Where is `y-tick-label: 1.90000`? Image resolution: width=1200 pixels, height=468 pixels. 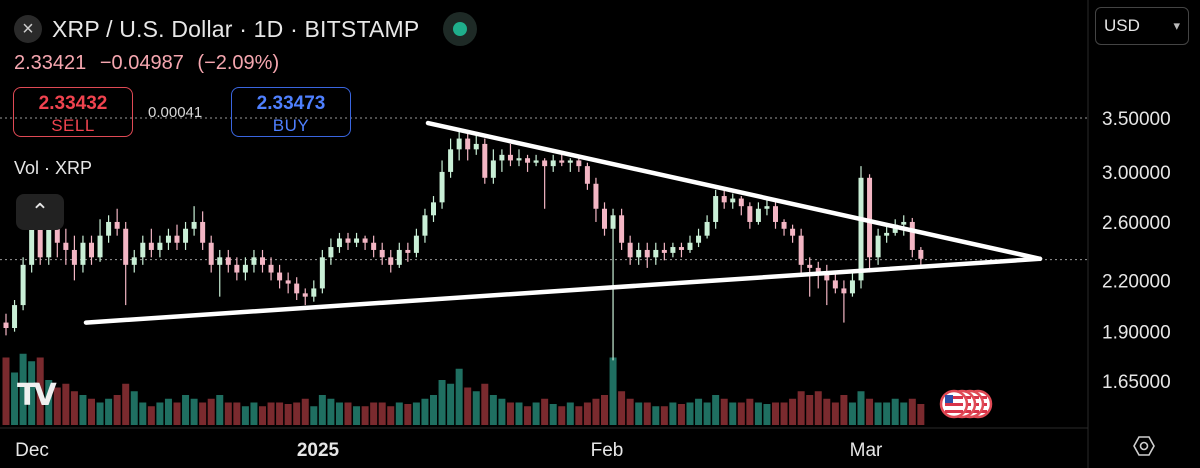
y-tick-label: 1.90000 is located at coordinates (1136, 333).